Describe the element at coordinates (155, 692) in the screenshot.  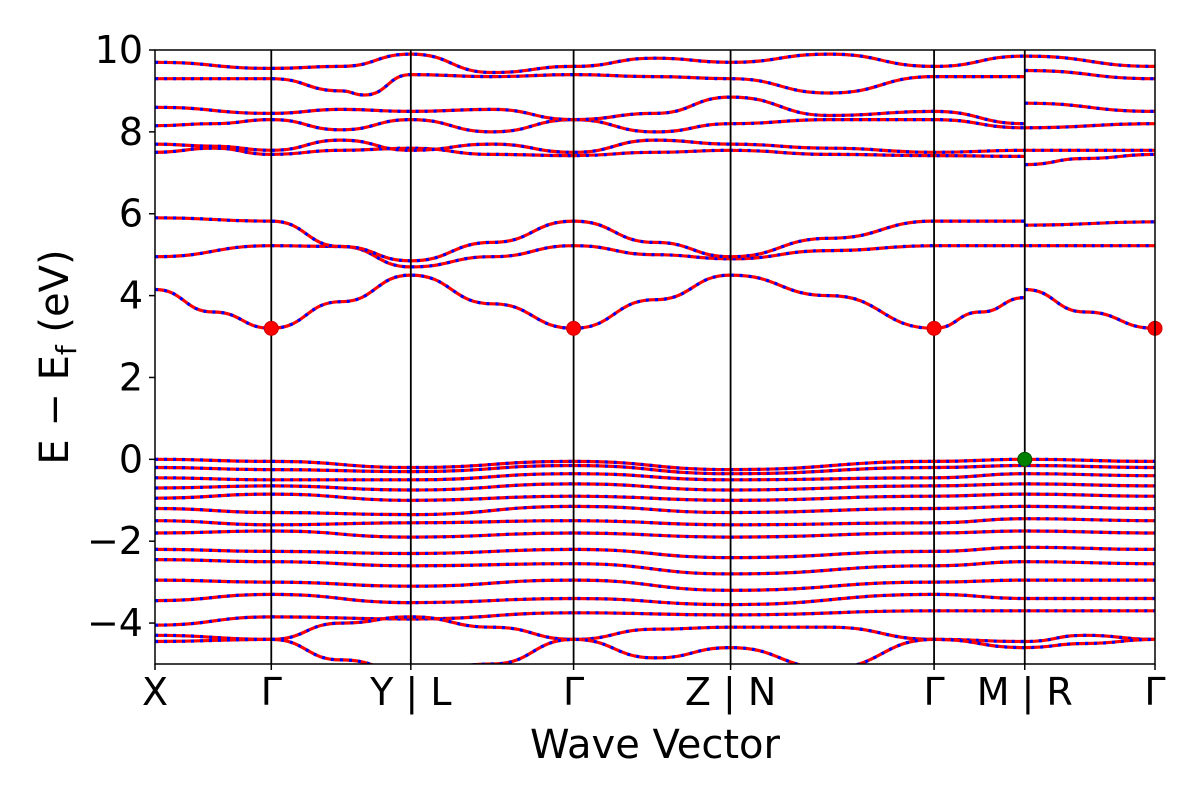
I see `x-tick-label: X` at that location.